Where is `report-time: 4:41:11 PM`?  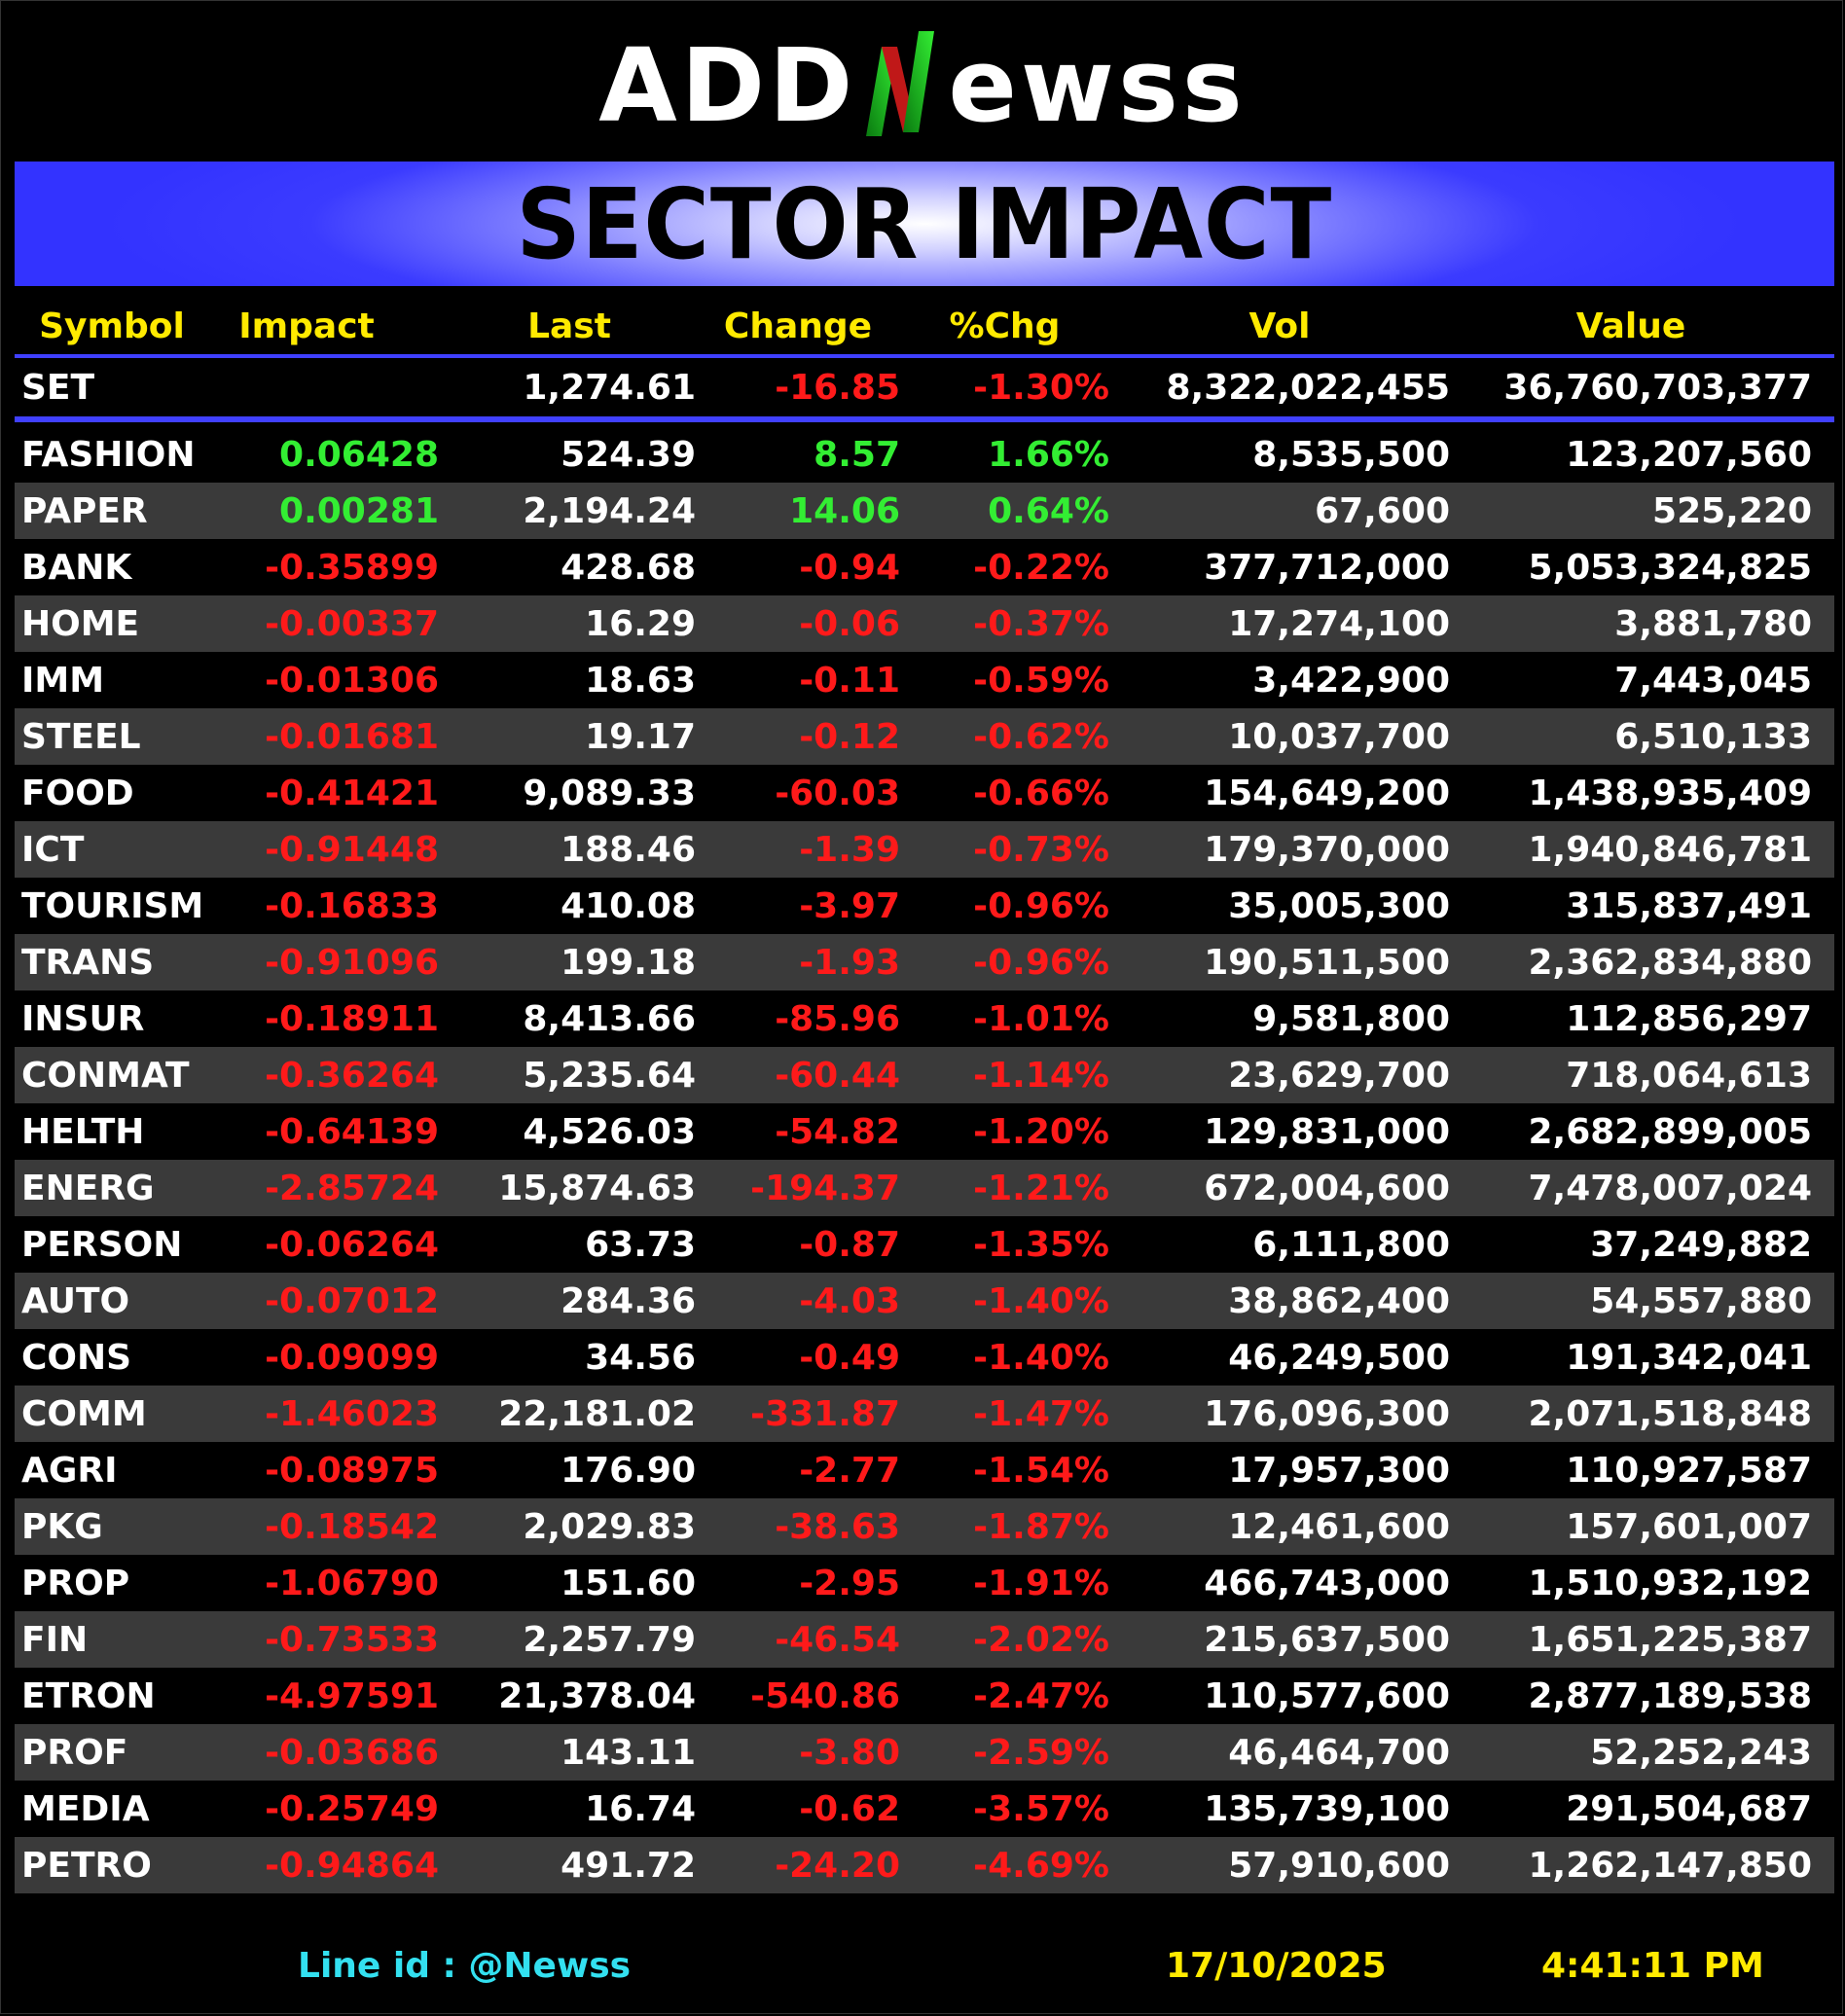 report-time: 4:41:11 PM is located at coordinates (1652, 1966).